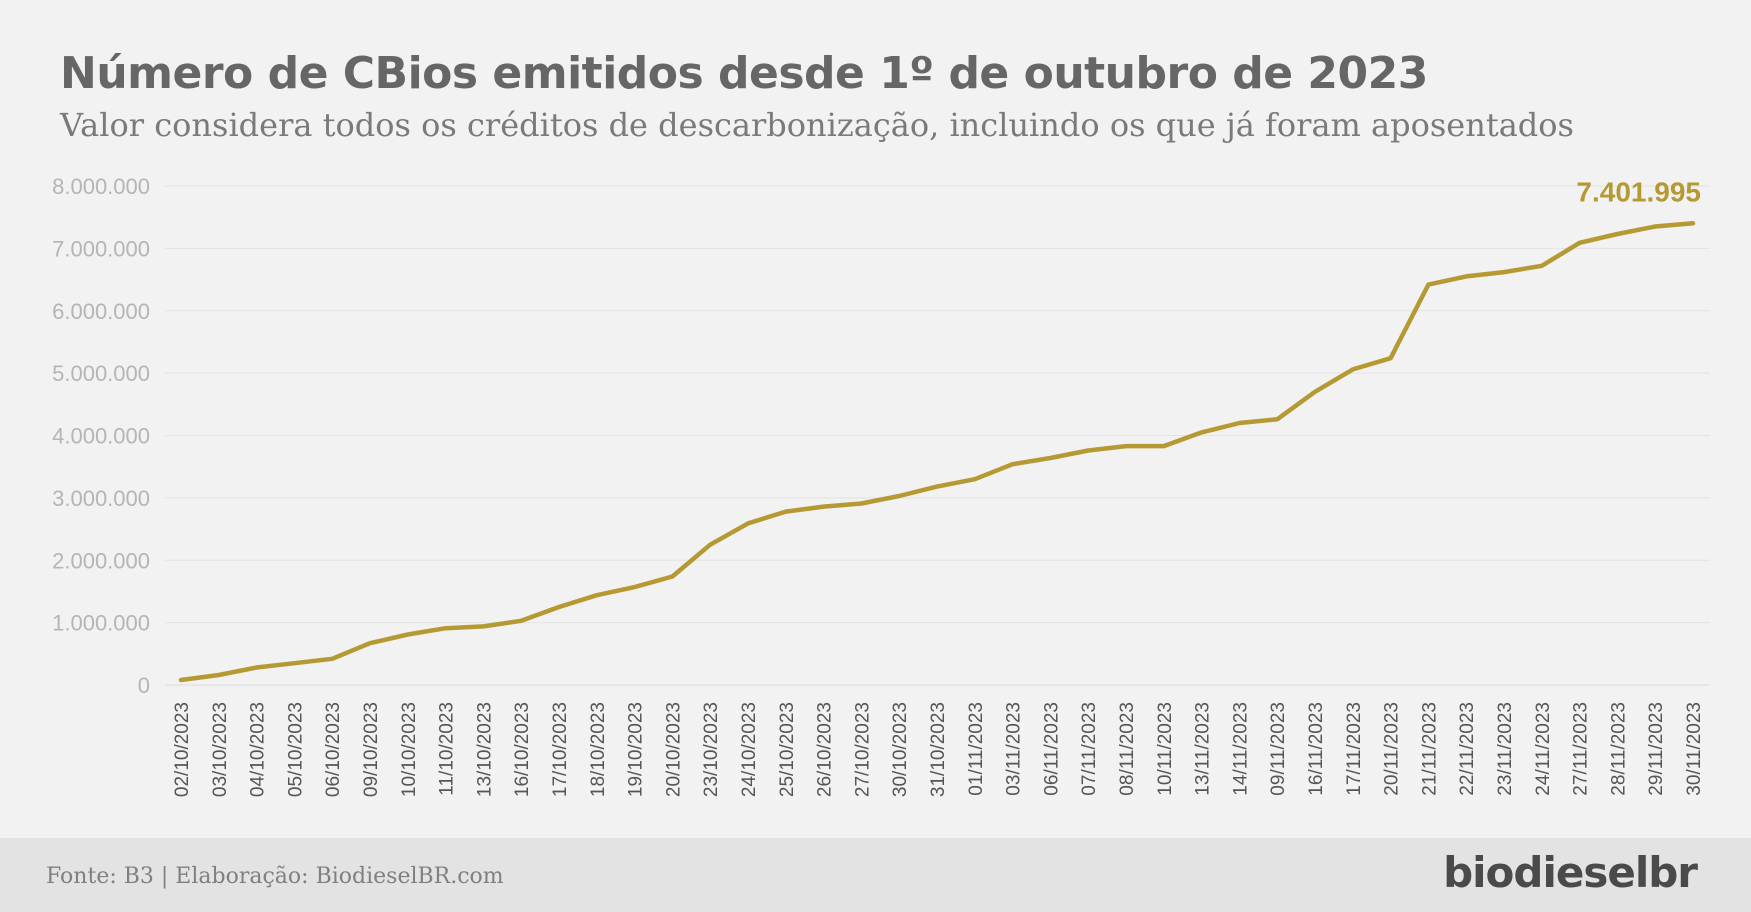 This screenshot has width=1751, height=912. What do you see at coordinates (900, 749) in the screenshot?
I see `x-tick-label: 30/10/2023` at bounding box center [900, 749].